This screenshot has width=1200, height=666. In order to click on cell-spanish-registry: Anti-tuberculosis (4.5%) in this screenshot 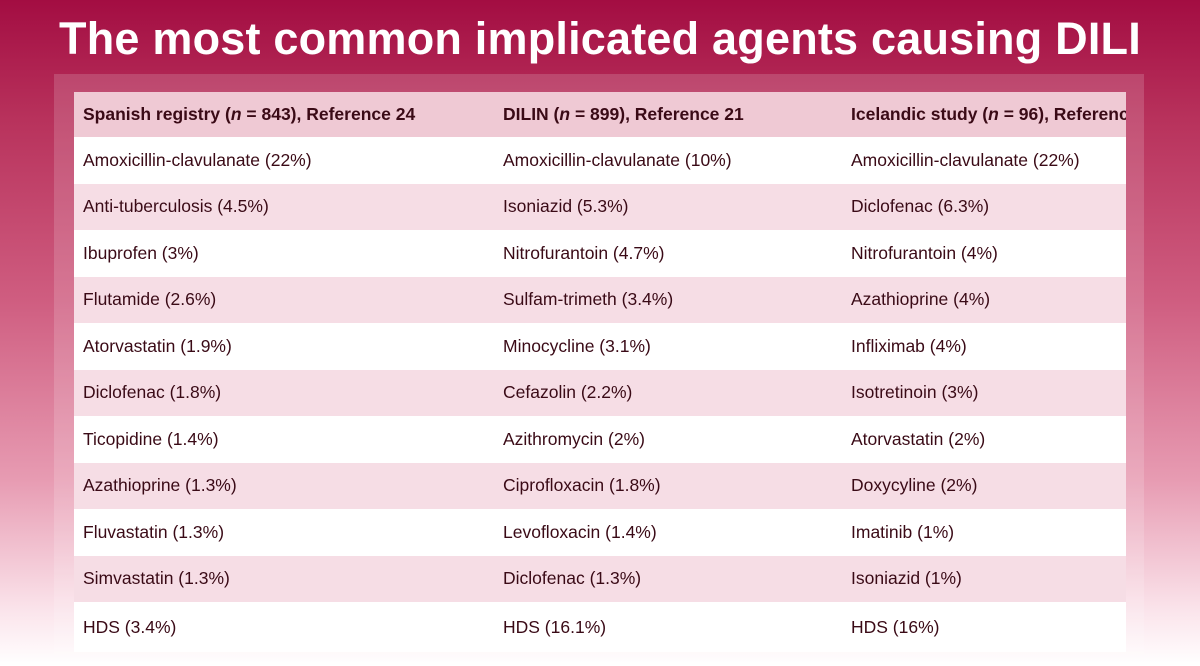, I will do `click(284, 206)`.